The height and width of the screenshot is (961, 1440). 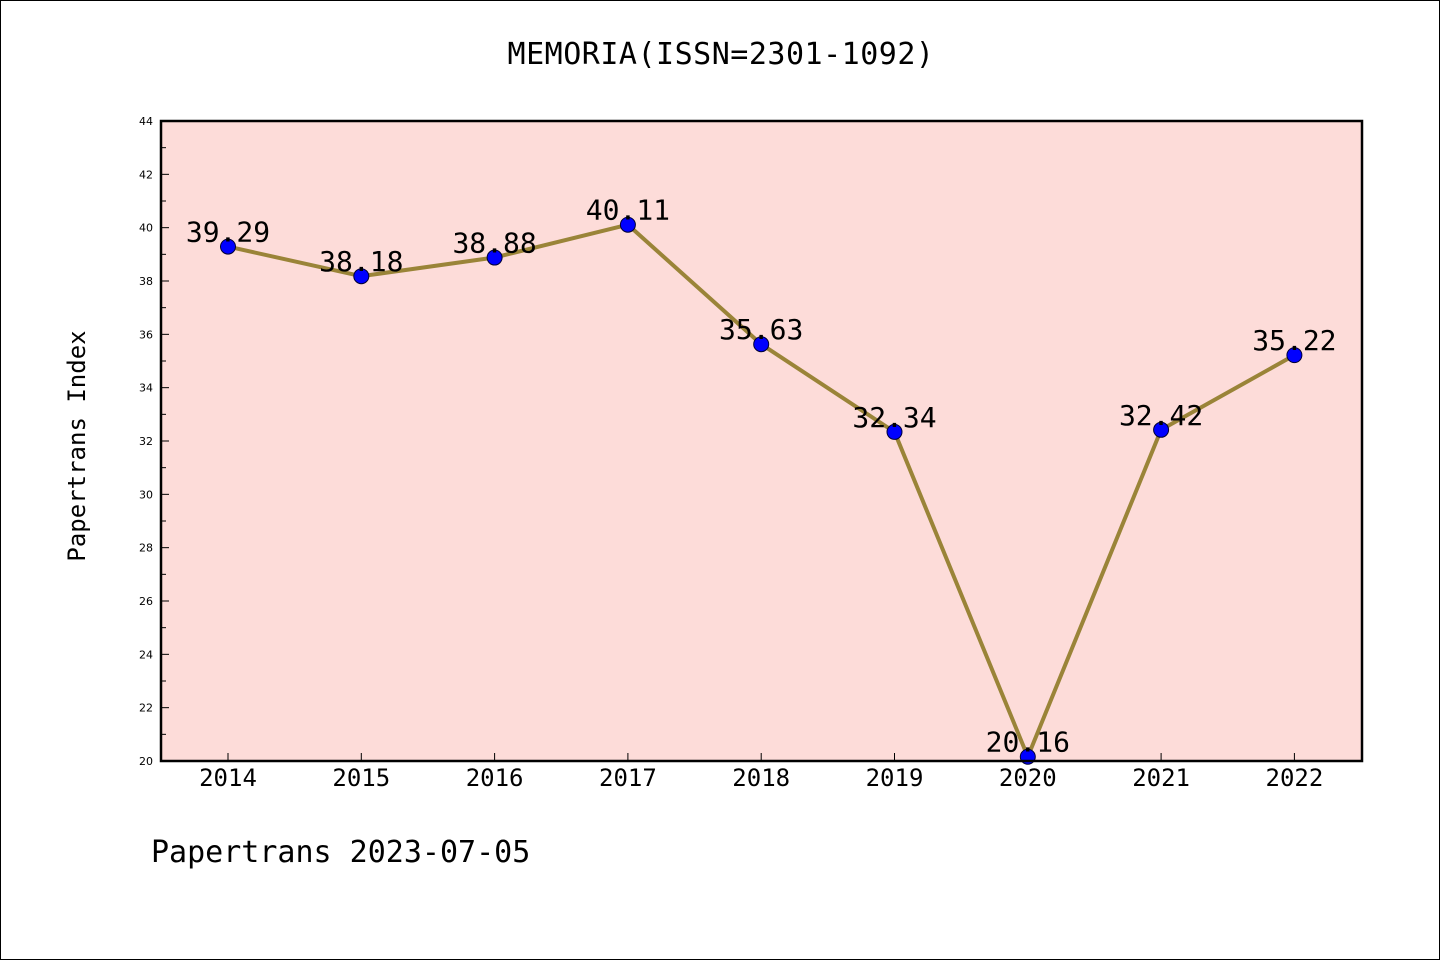 What do you see at coordinates (1028, 742) in the screenshot?
I see `data-label: 20.16` at bounding box center [1028, 742].